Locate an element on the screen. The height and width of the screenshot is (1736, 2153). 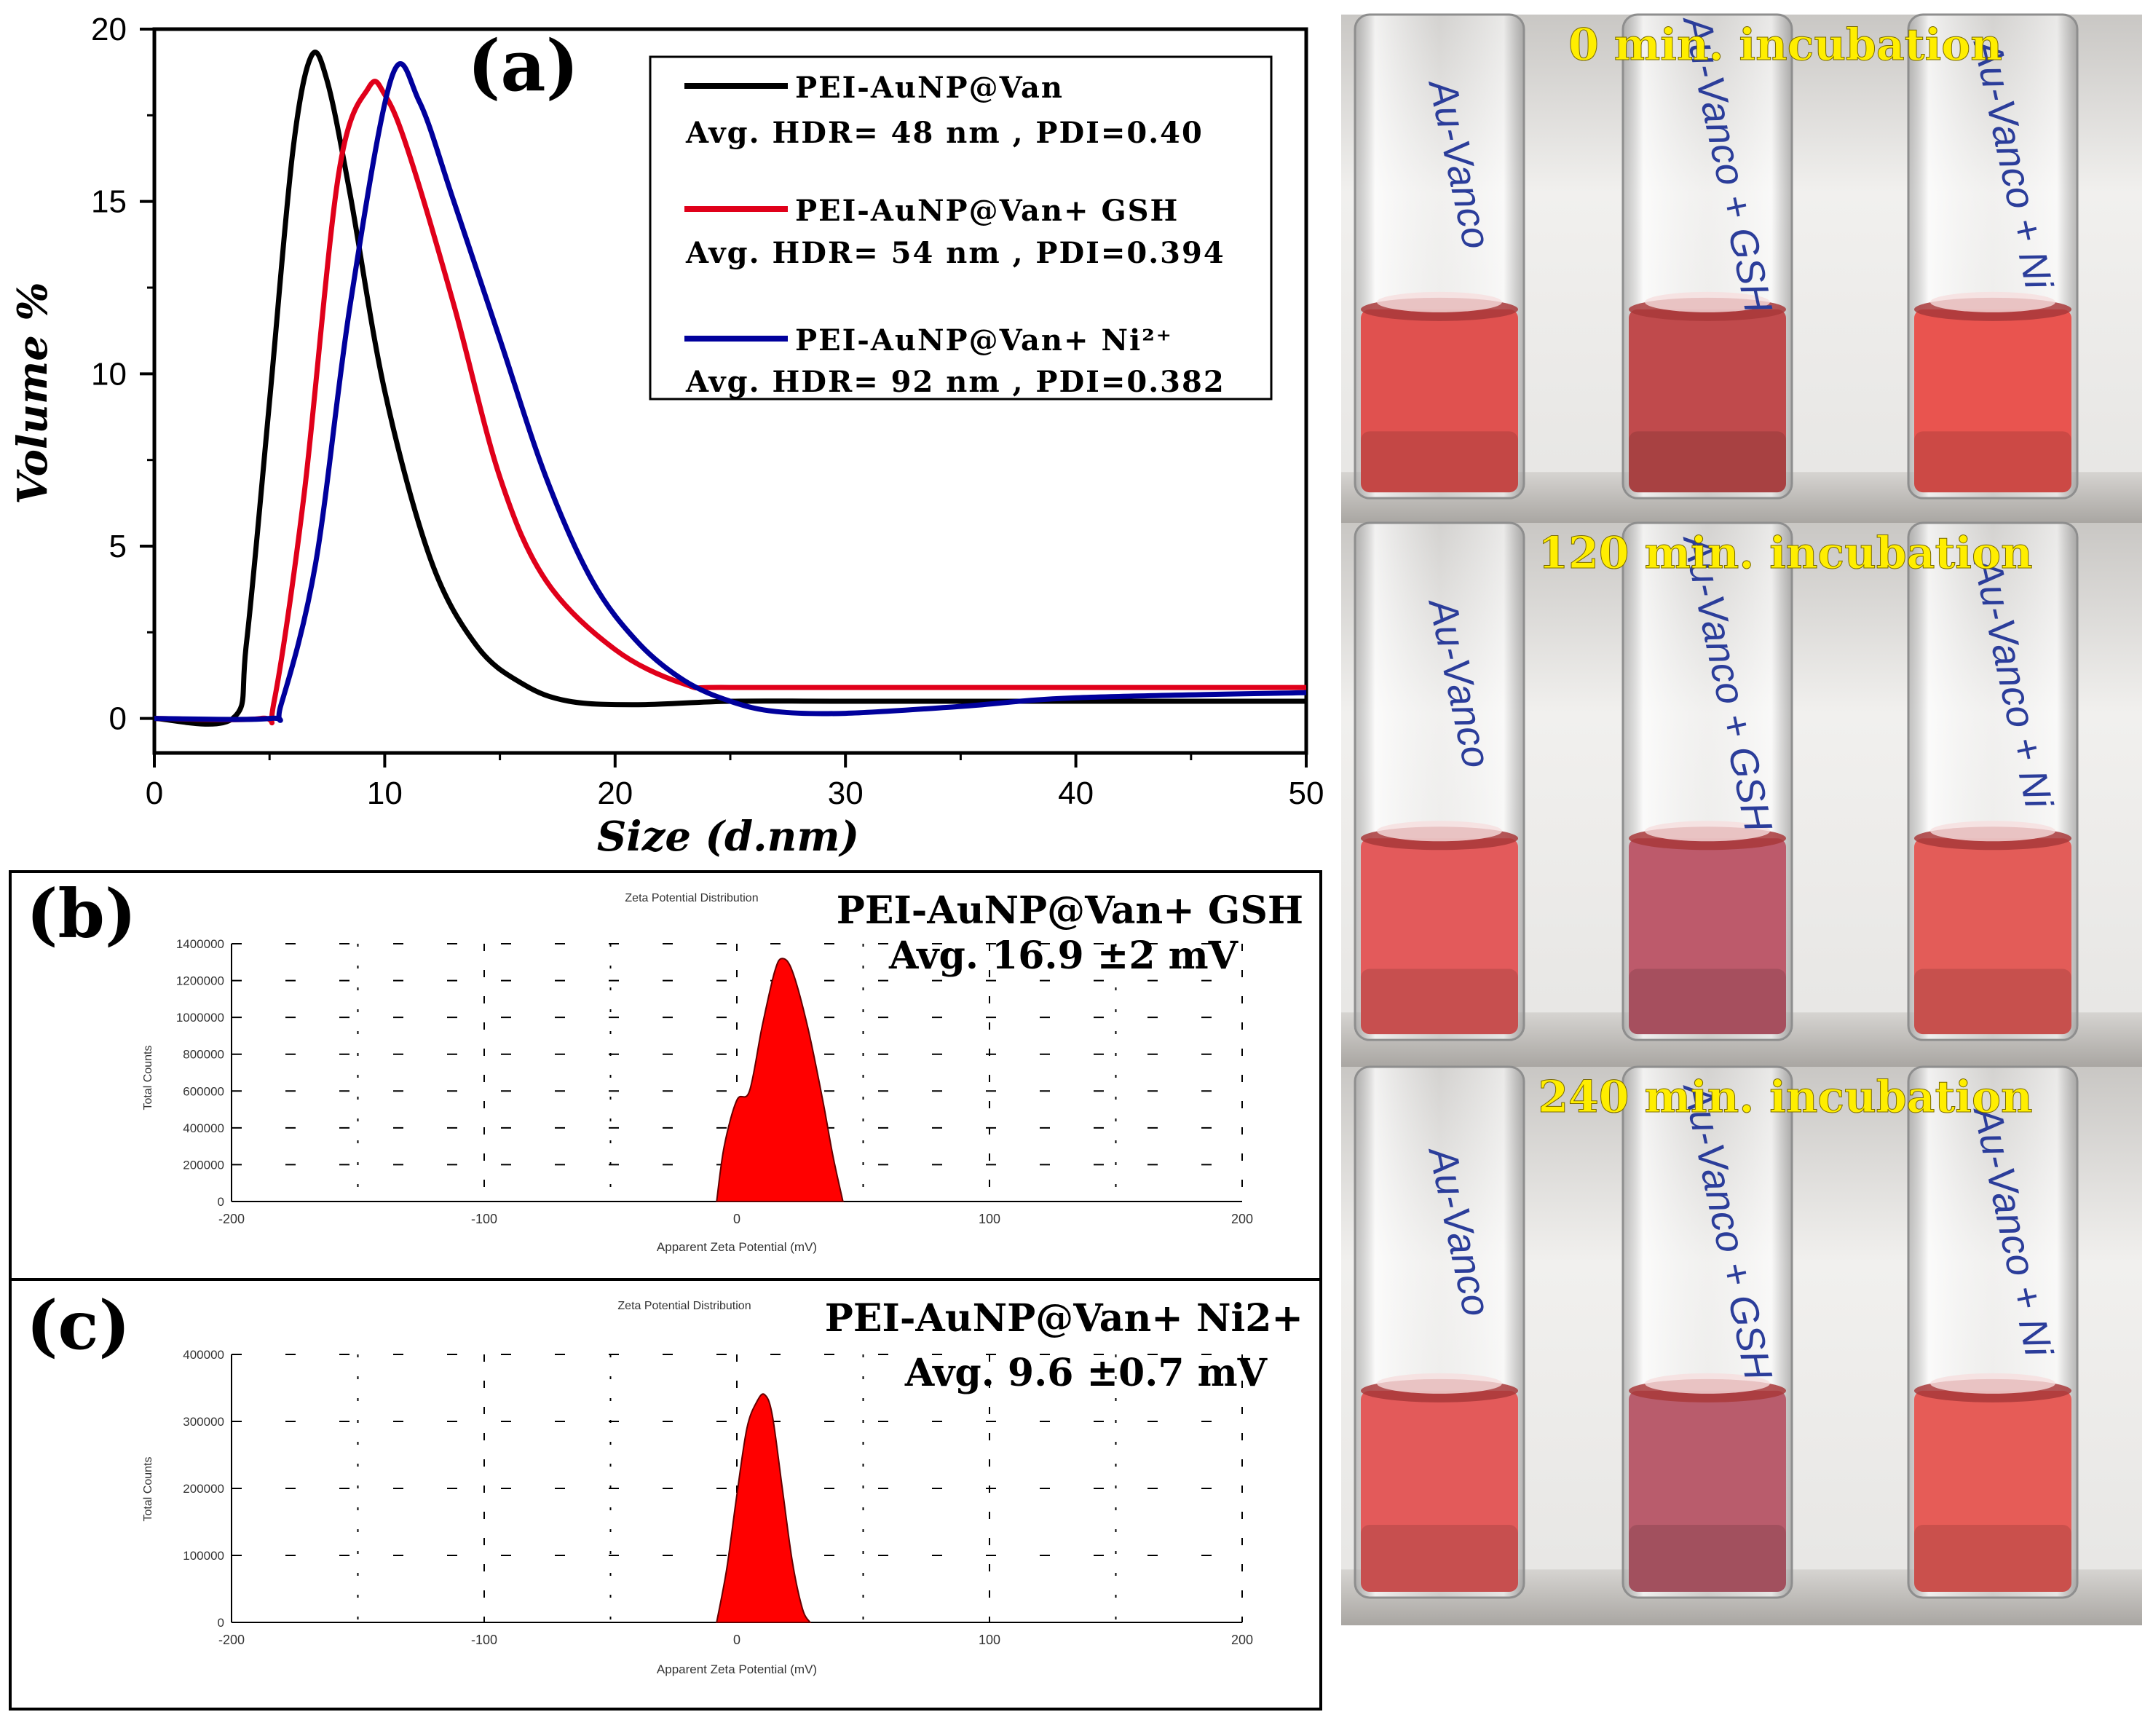
y-tick-label: 1000000 is located at coordinates (200, 1018).